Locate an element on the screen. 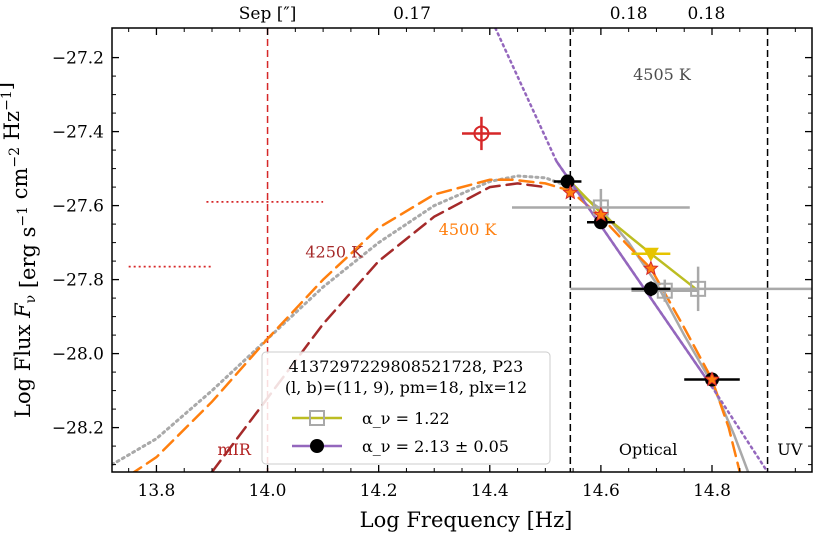 The width and height of the screenshot is (830, 538). legend-label: α_ν = 1.22 is located at coordinates (406, 418).